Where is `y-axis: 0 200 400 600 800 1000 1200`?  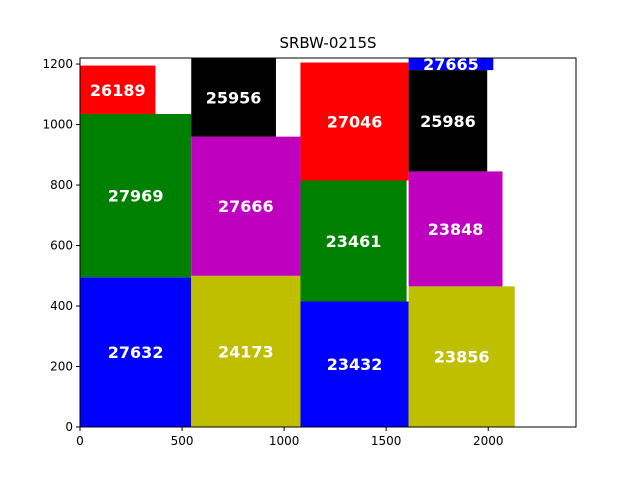
y-axis: 0 200 400 600 800 1000 1200 is located at coordinates (61, 245).